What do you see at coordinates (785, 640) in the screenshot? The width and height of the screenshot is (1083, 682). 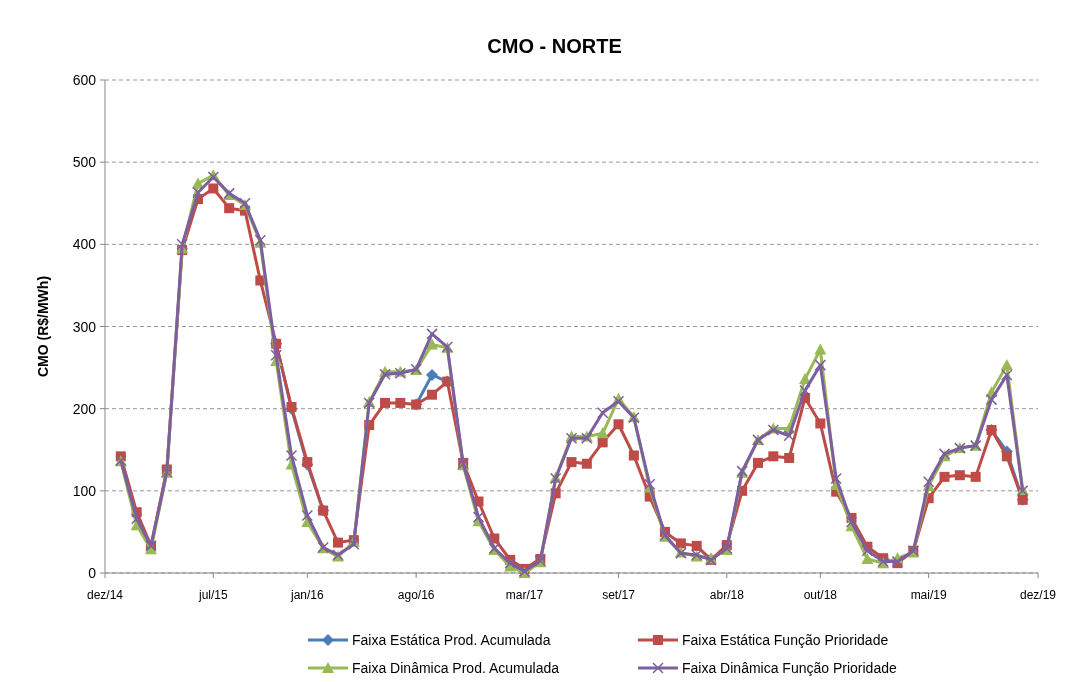 I see `legend-label: Faixa Estática Função Prioridade` at bounding box center [785, 640].